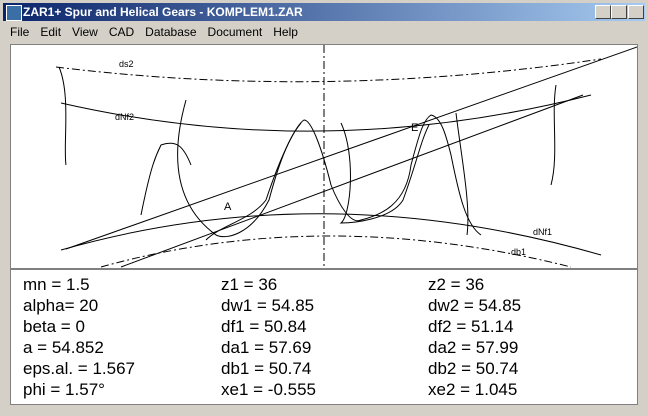 The width and height of the screenshot is (648, 416). I want to click on parameter: xe2 = 1.045, so click(473, 389).